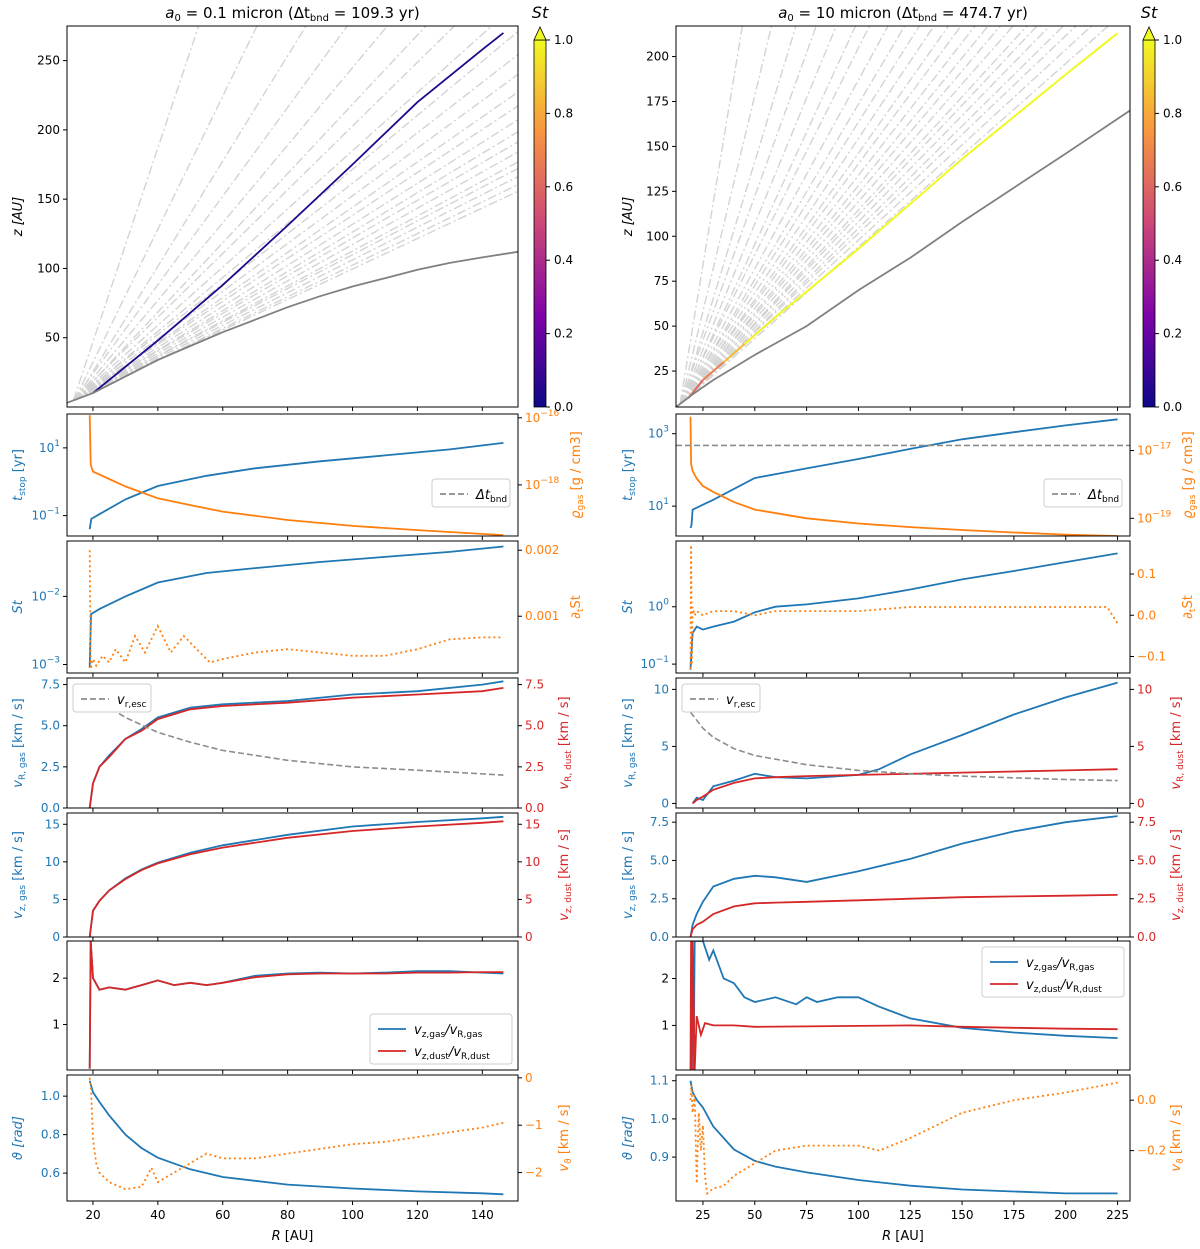 The height and width of the screenshot is (1249, 1200). What do you see at coordinates (1110, 500) in the screenshot?
I see `legend-sub: bnd` at bounding box center [1110, 500].